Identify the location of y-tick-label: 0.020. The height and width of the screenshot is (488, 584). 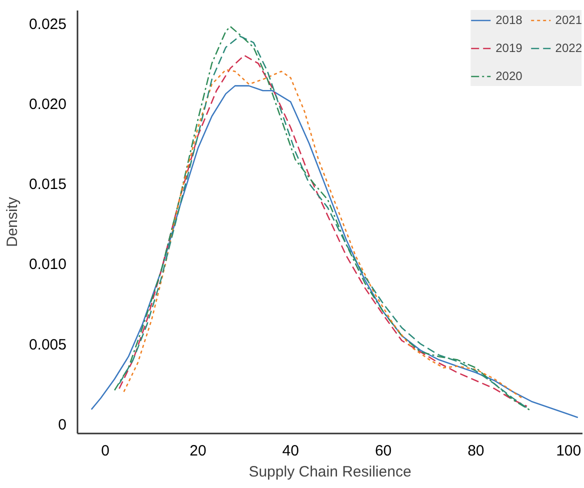
(47, 104).